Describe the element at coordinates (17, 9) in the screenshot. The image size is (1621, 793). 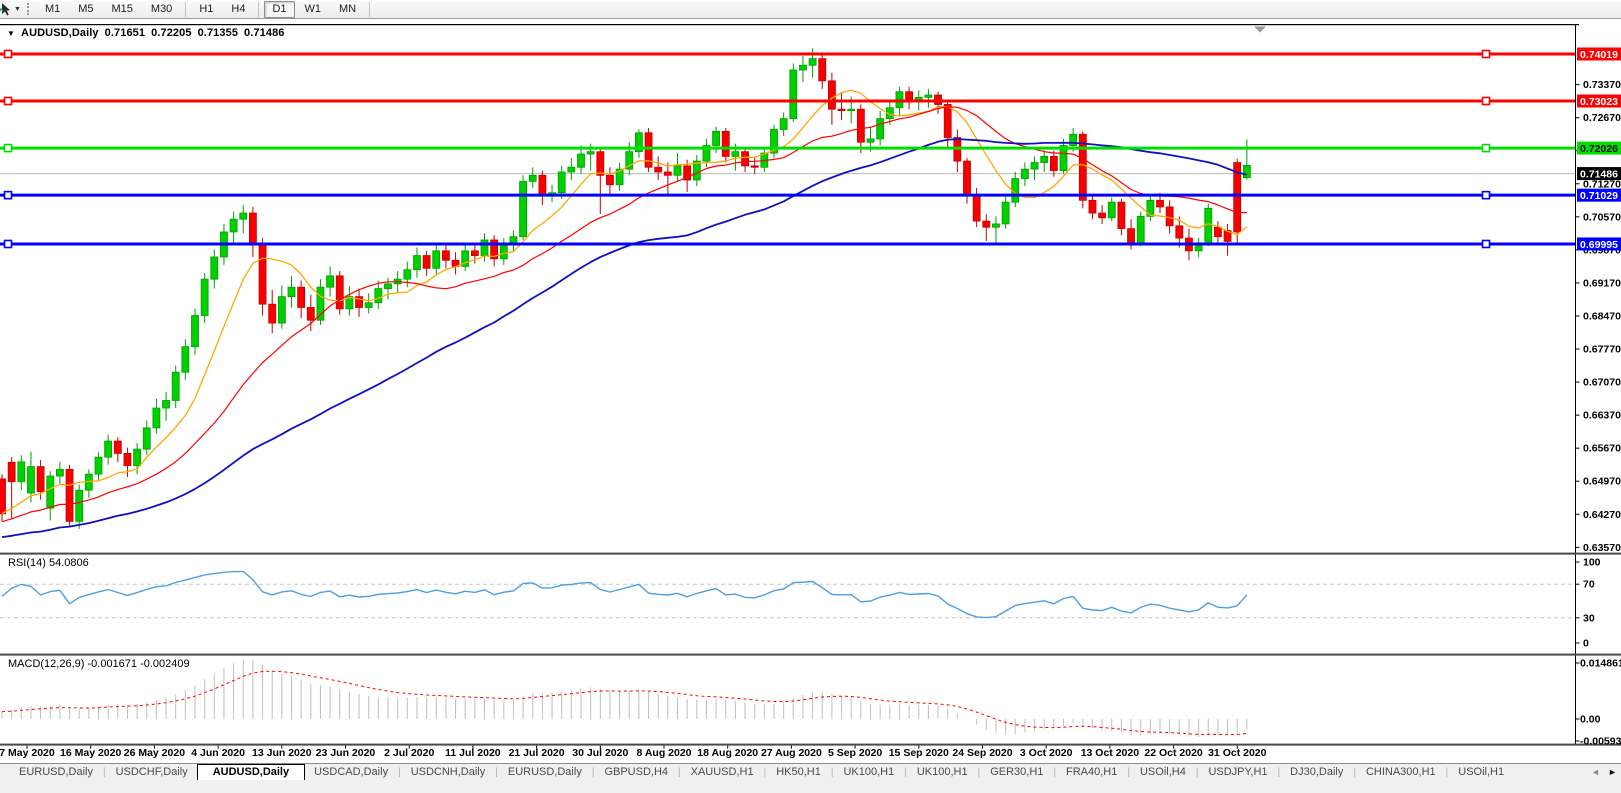
I see `cursor-tool-dropdown-icon: ▼` at that location.